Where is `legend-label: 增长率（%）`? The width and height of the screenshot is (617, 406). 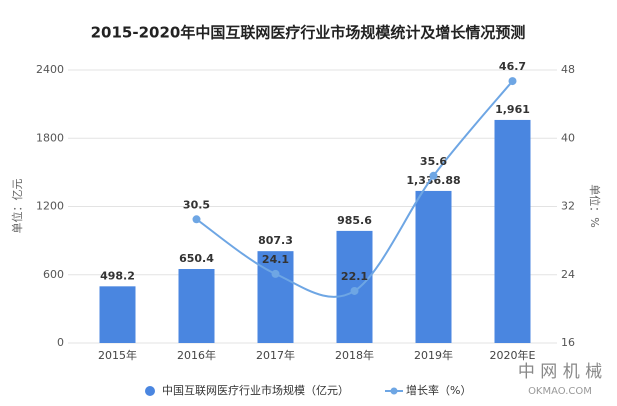
legend-label: 增长率（%） is located at coordinates (438, 390).